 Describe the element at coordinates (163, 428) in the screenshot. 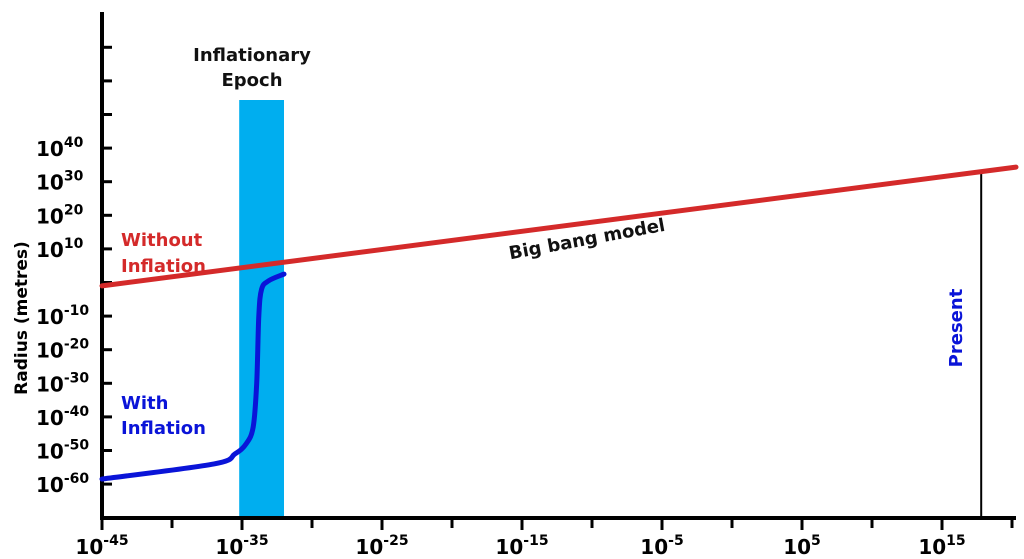

I see `with-inflation-label-line2: Inflation` at that location.